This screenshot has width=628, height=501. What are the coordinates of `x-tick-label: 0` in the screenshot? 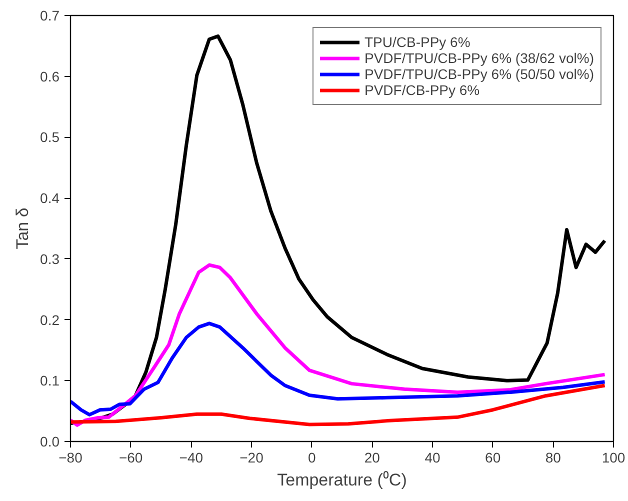 It's located at (312, 458).